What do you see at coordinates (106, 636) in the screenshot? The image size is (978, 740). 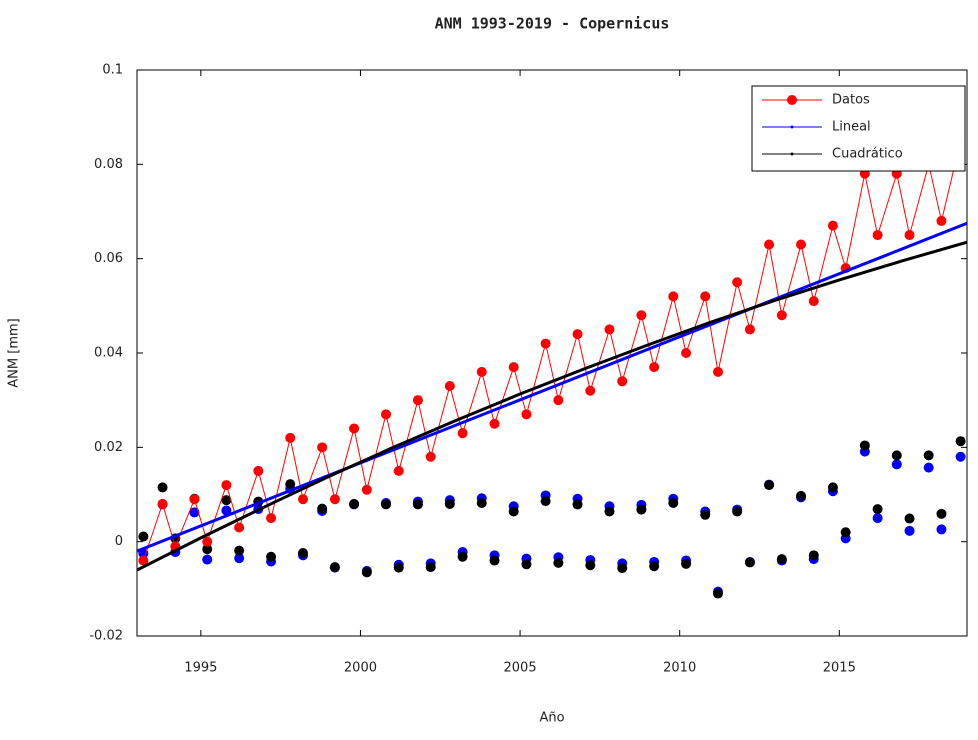 I see `y-tick-label: -0.02` at bounding box center [106, 636].